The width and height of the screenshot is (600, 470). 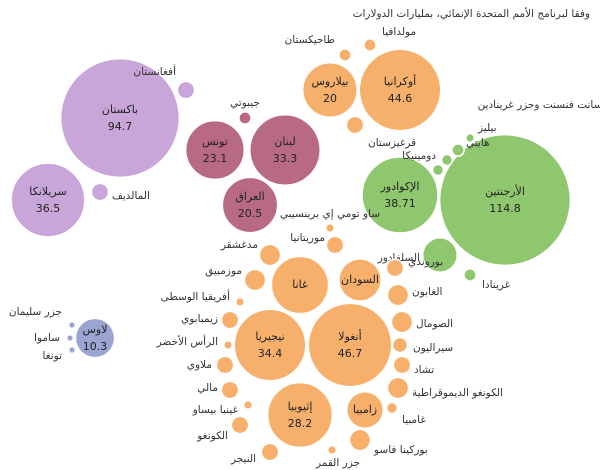 What do you see at coordinates (400, 450) in the screenshot?
I see `bubble-label: بوركينا فاسو` at bounding box center [400, 450].